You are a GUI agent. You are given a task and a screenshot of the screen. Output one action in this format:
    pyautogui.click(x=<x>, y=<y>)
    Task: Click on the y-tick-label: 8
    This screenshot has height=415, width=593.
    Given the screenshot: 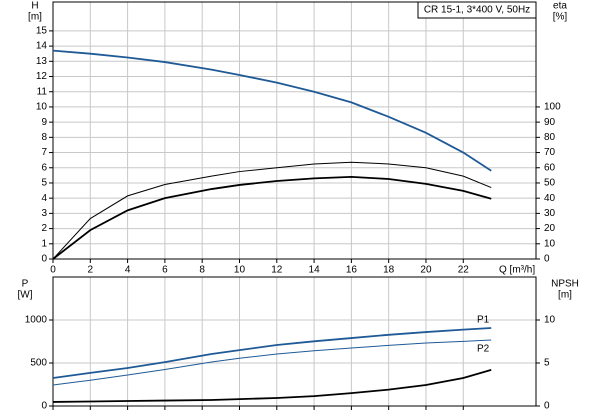 What is the action you would take?
    pyautogui.click(x=44, y=137)
    